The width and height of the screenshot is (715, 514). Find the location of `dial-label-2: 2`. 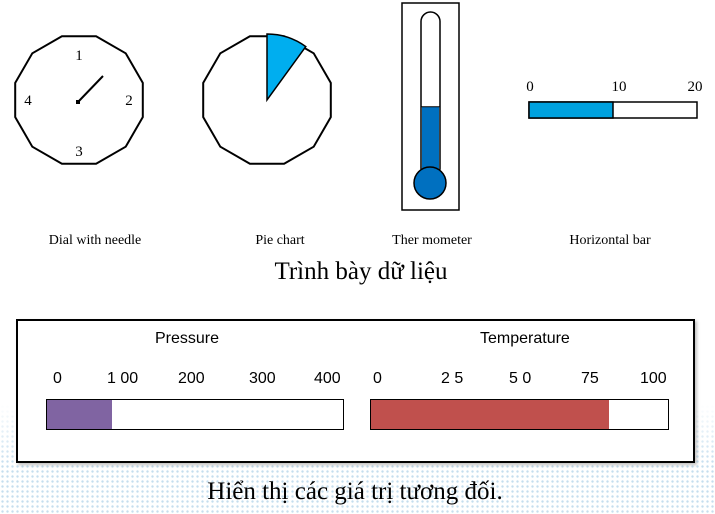

dial-label-2: 2 is located at coordinates (129, 101).